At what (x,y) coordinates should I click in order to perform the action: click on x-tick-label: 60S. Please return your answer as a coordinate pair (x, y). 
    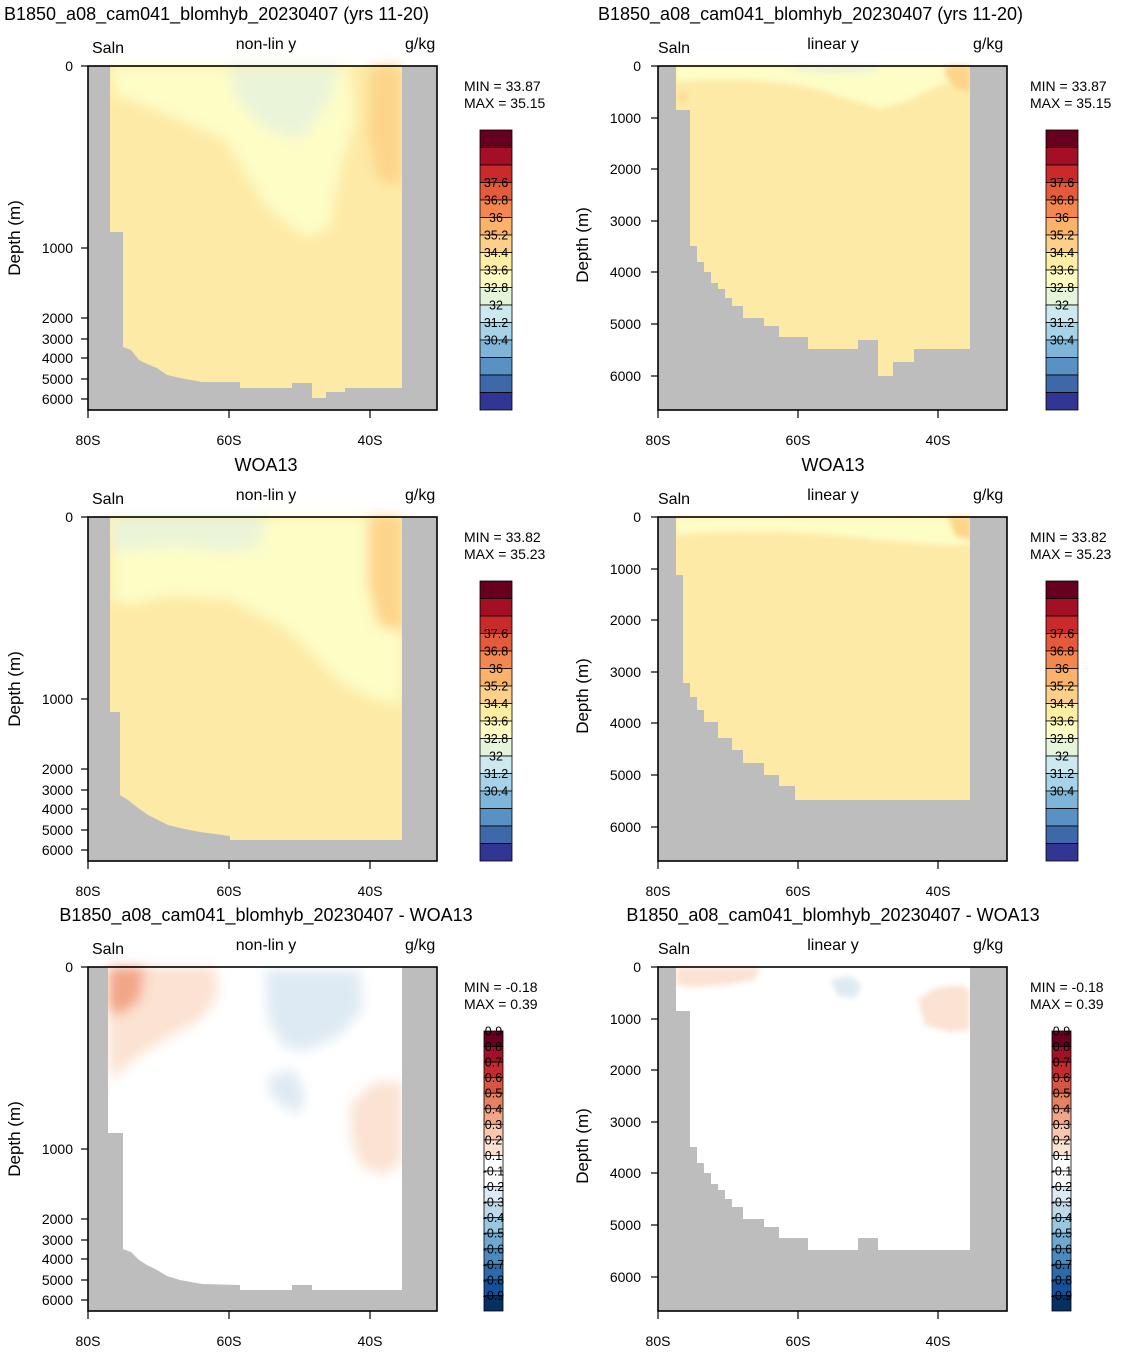
    Looking at the image, I should click on (229, 891).